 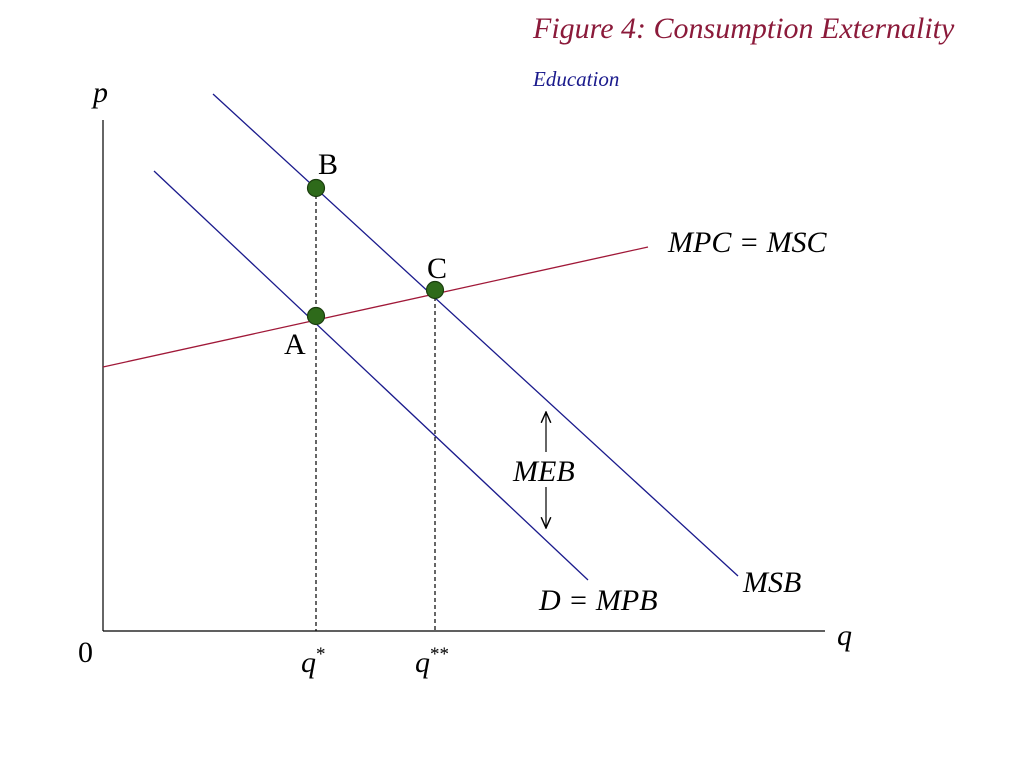 I want to click on figure-subtitle: Education, so click(x=575, y=79).